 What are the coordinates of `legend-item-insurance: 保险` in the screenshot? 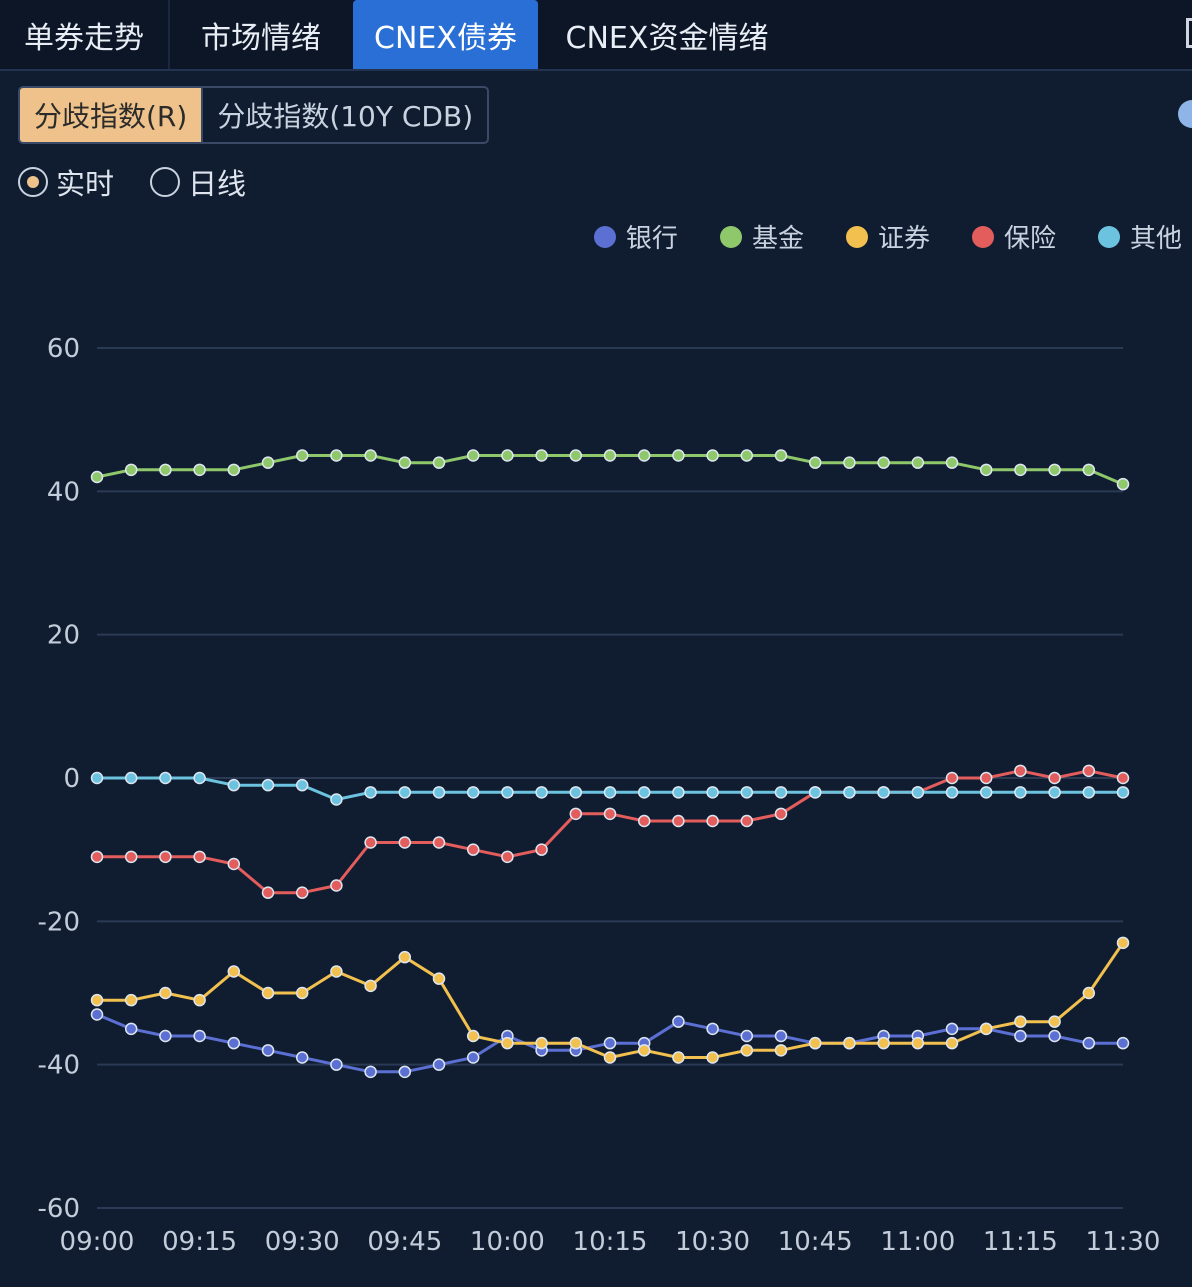 It's located at (1013, 236).